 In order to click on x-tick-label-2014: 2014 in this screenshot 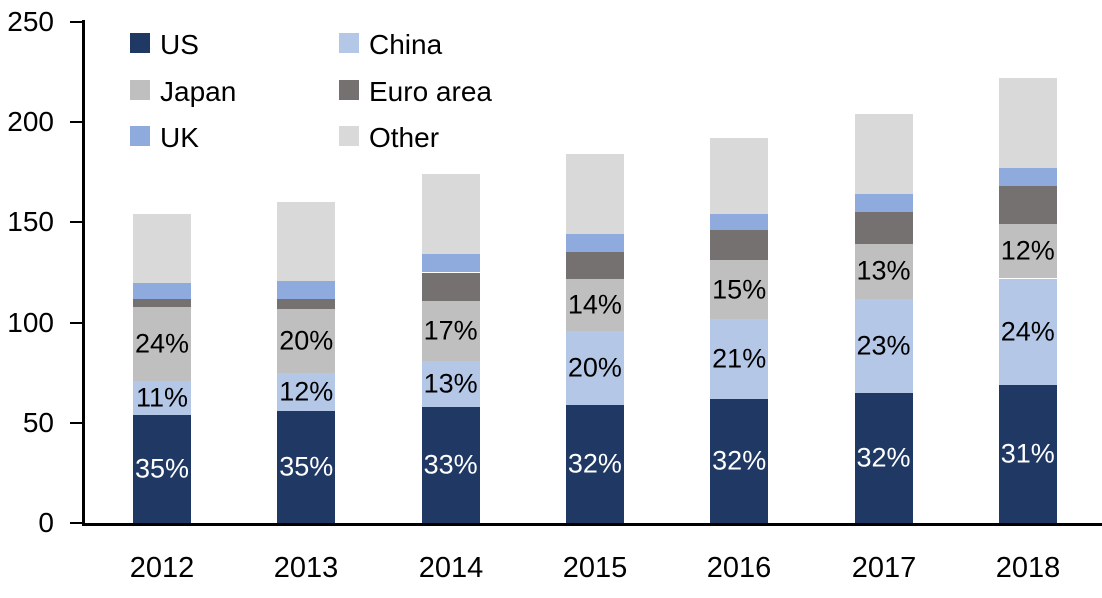, I will do `click(451, 568)`.